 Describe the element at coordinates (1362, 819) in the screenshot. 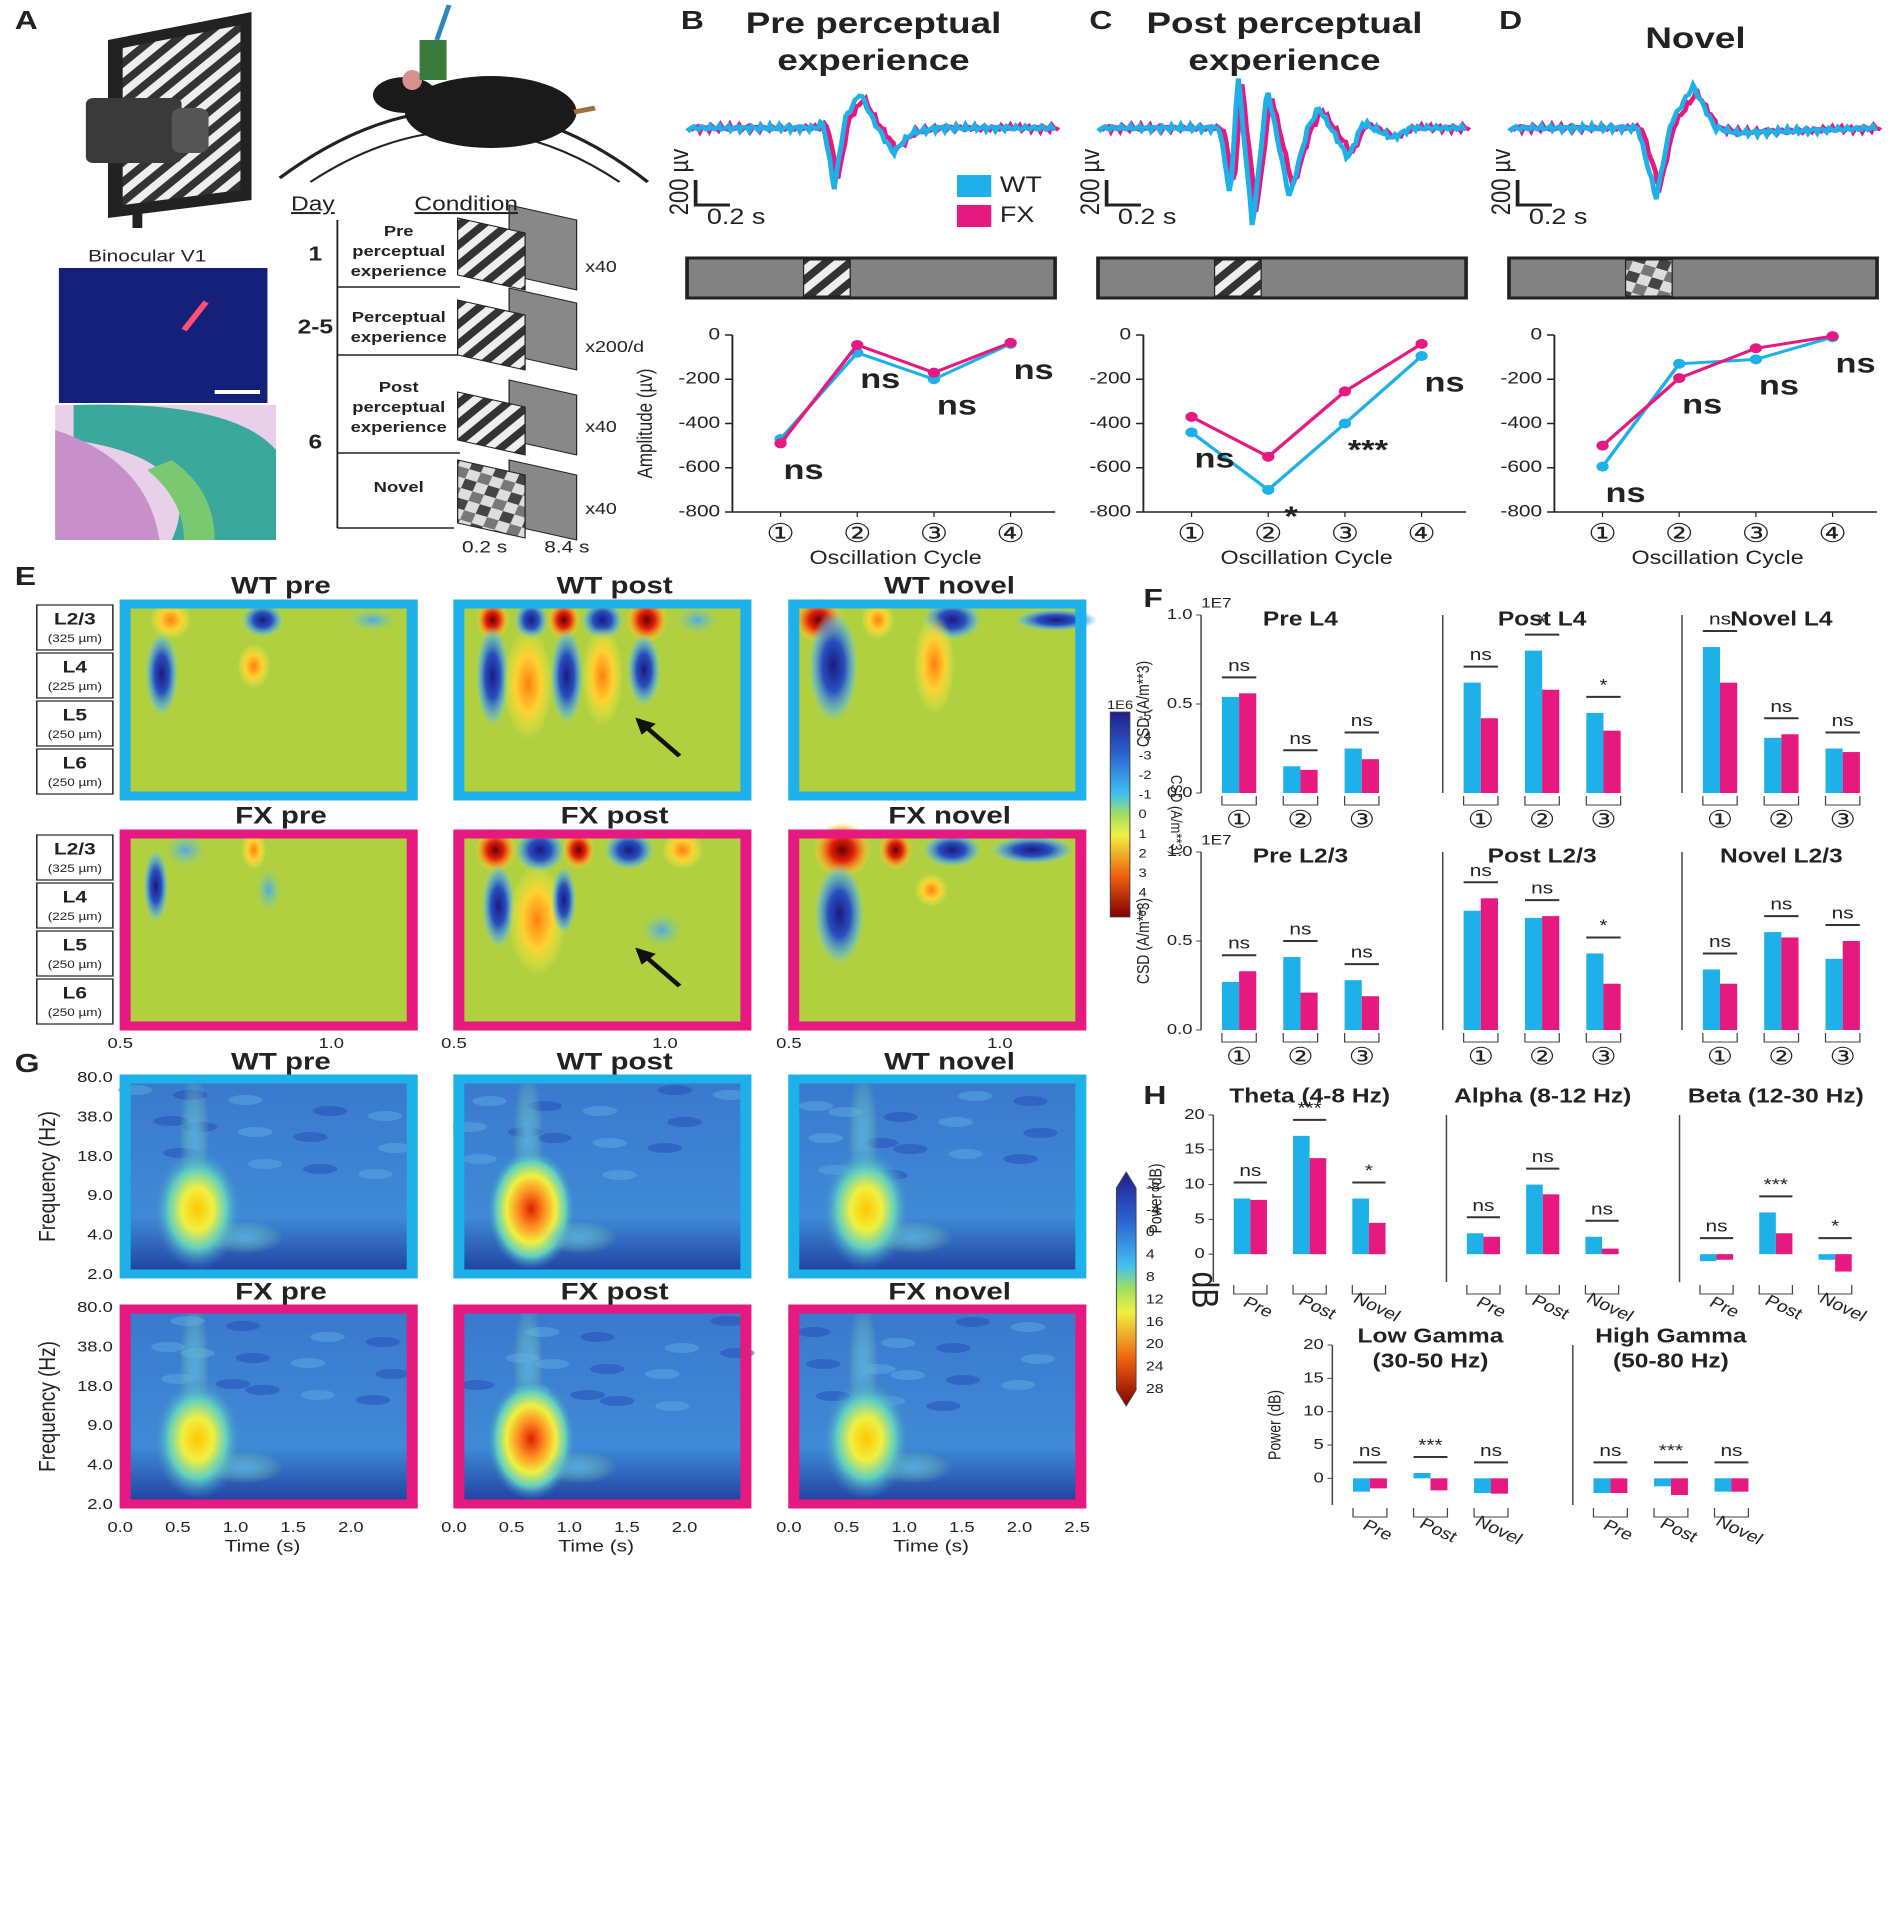

I see `x-tick-label: ③` at that location.